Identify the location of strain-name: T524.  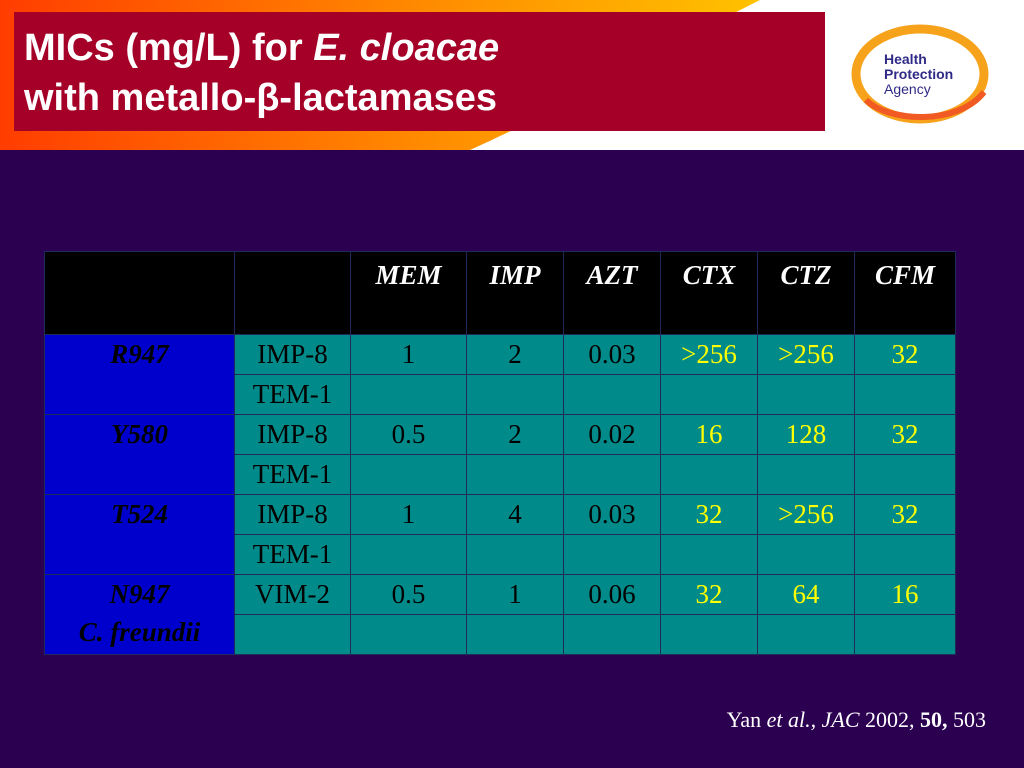
(139, 514).